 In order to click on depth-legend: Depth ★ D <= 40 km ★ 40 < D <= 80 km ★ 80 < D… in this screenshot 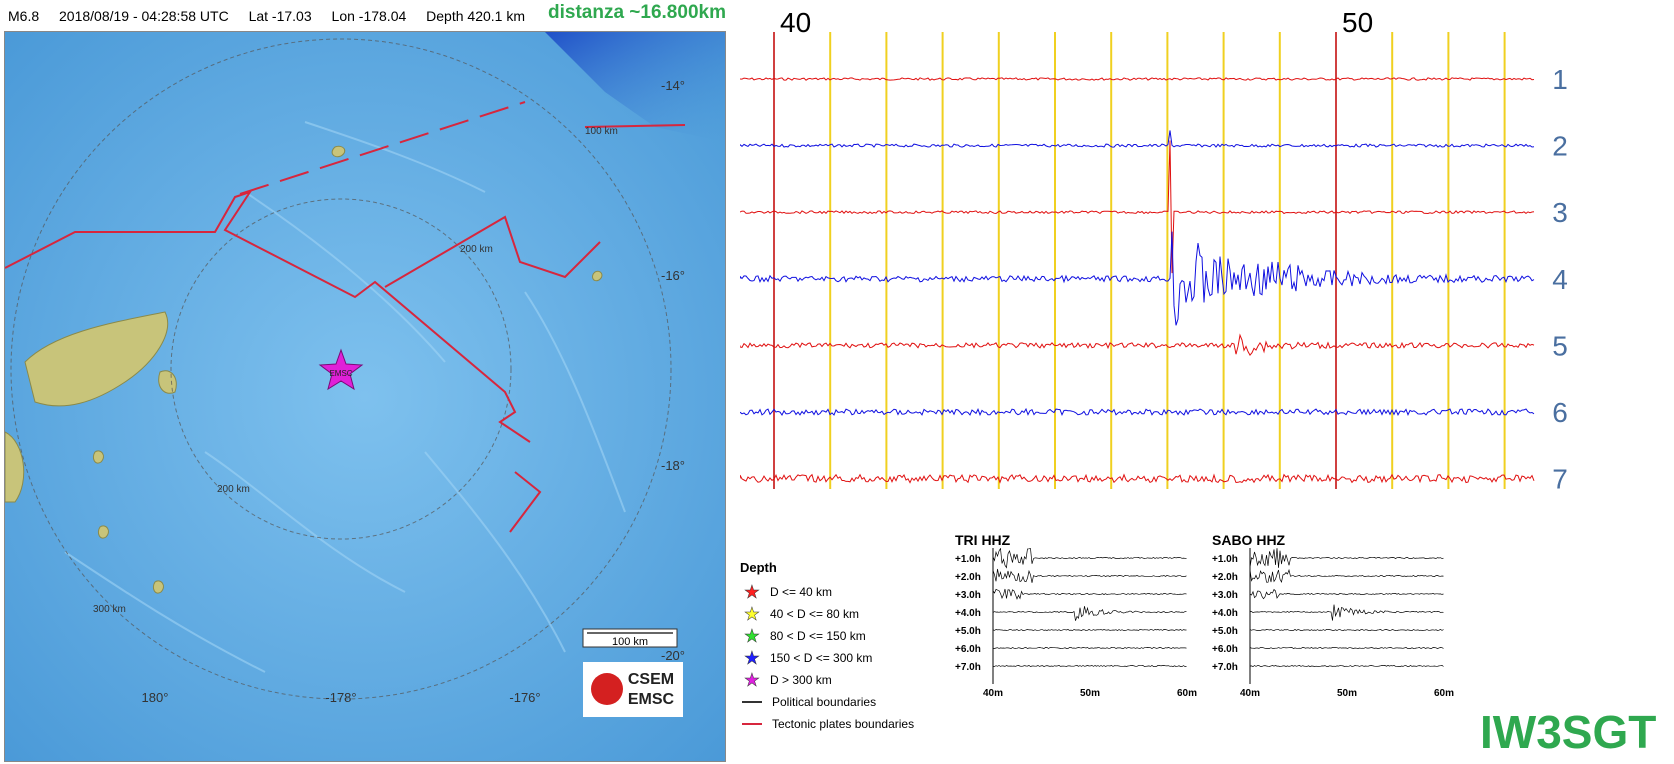, I will do `click(850, 660)`.